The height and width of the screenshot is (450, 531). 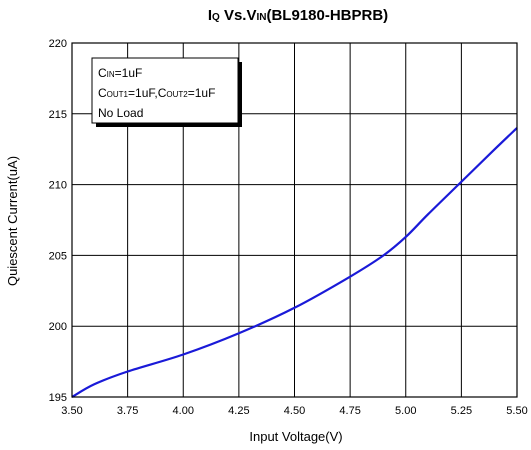 I want to click on title-middle-sub: IN, so click(x=261, y=17).